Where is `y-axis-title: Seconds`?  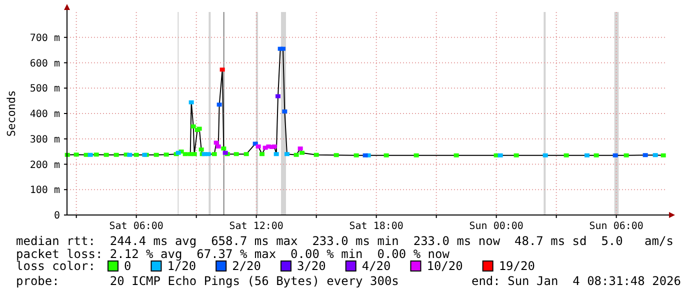
y-axis-title: Seconds is located at coordinates (11, 113).